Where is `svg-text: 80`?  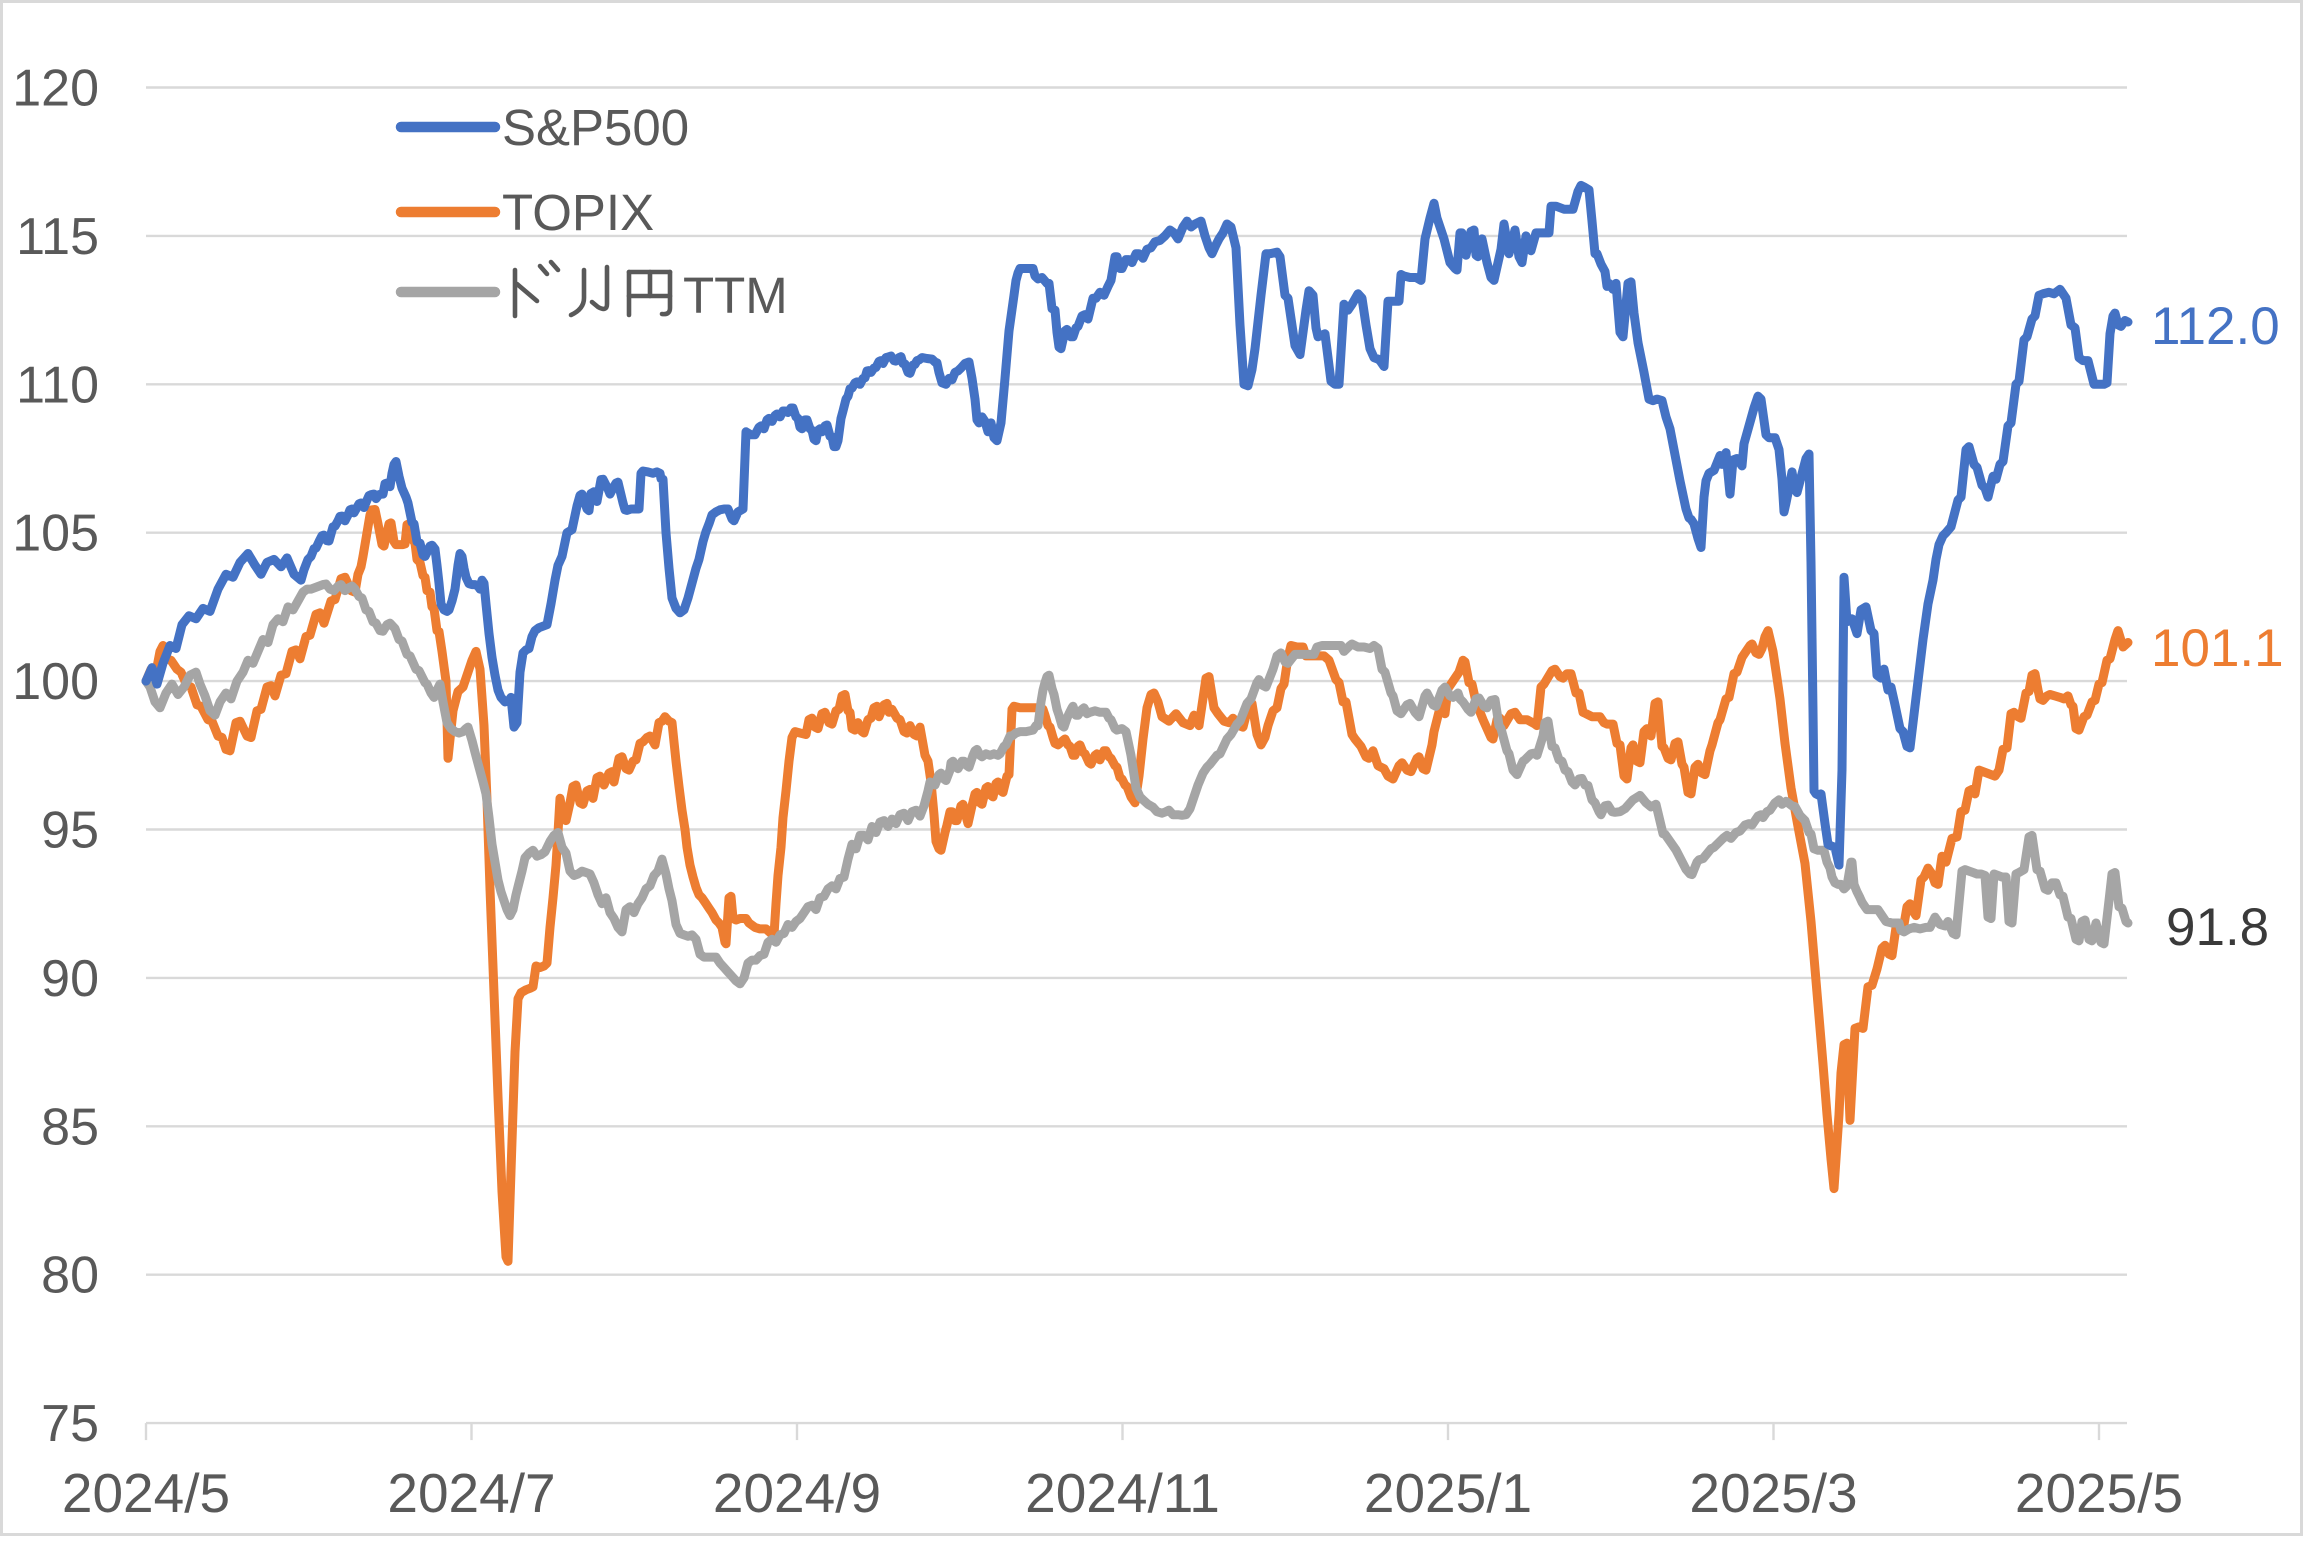
svg-text: 80 is located at coordinates (70, 1276).